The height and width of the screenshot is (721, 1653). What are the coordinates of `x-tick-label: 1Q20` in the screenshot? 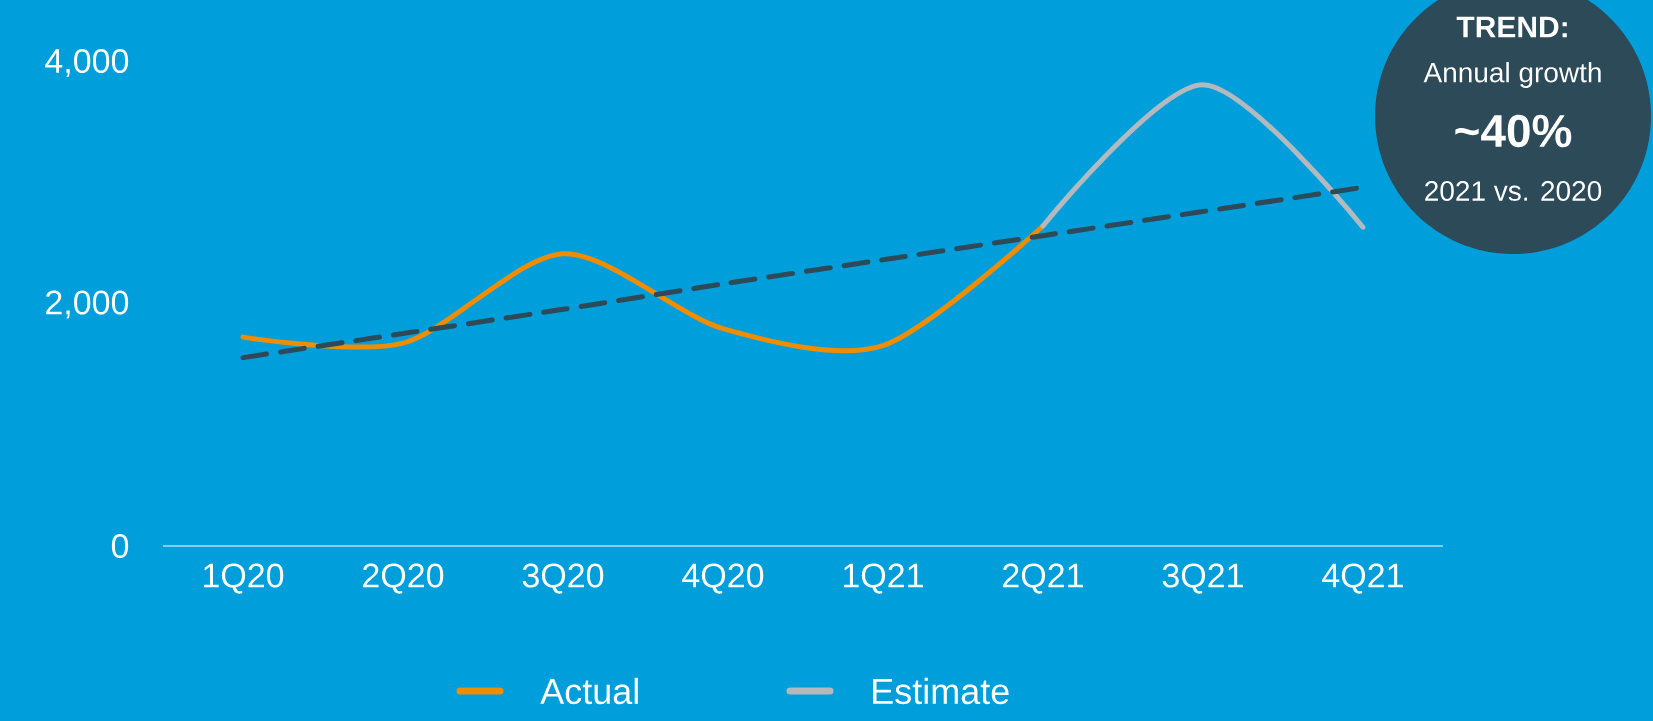 It's located at (244, 578).